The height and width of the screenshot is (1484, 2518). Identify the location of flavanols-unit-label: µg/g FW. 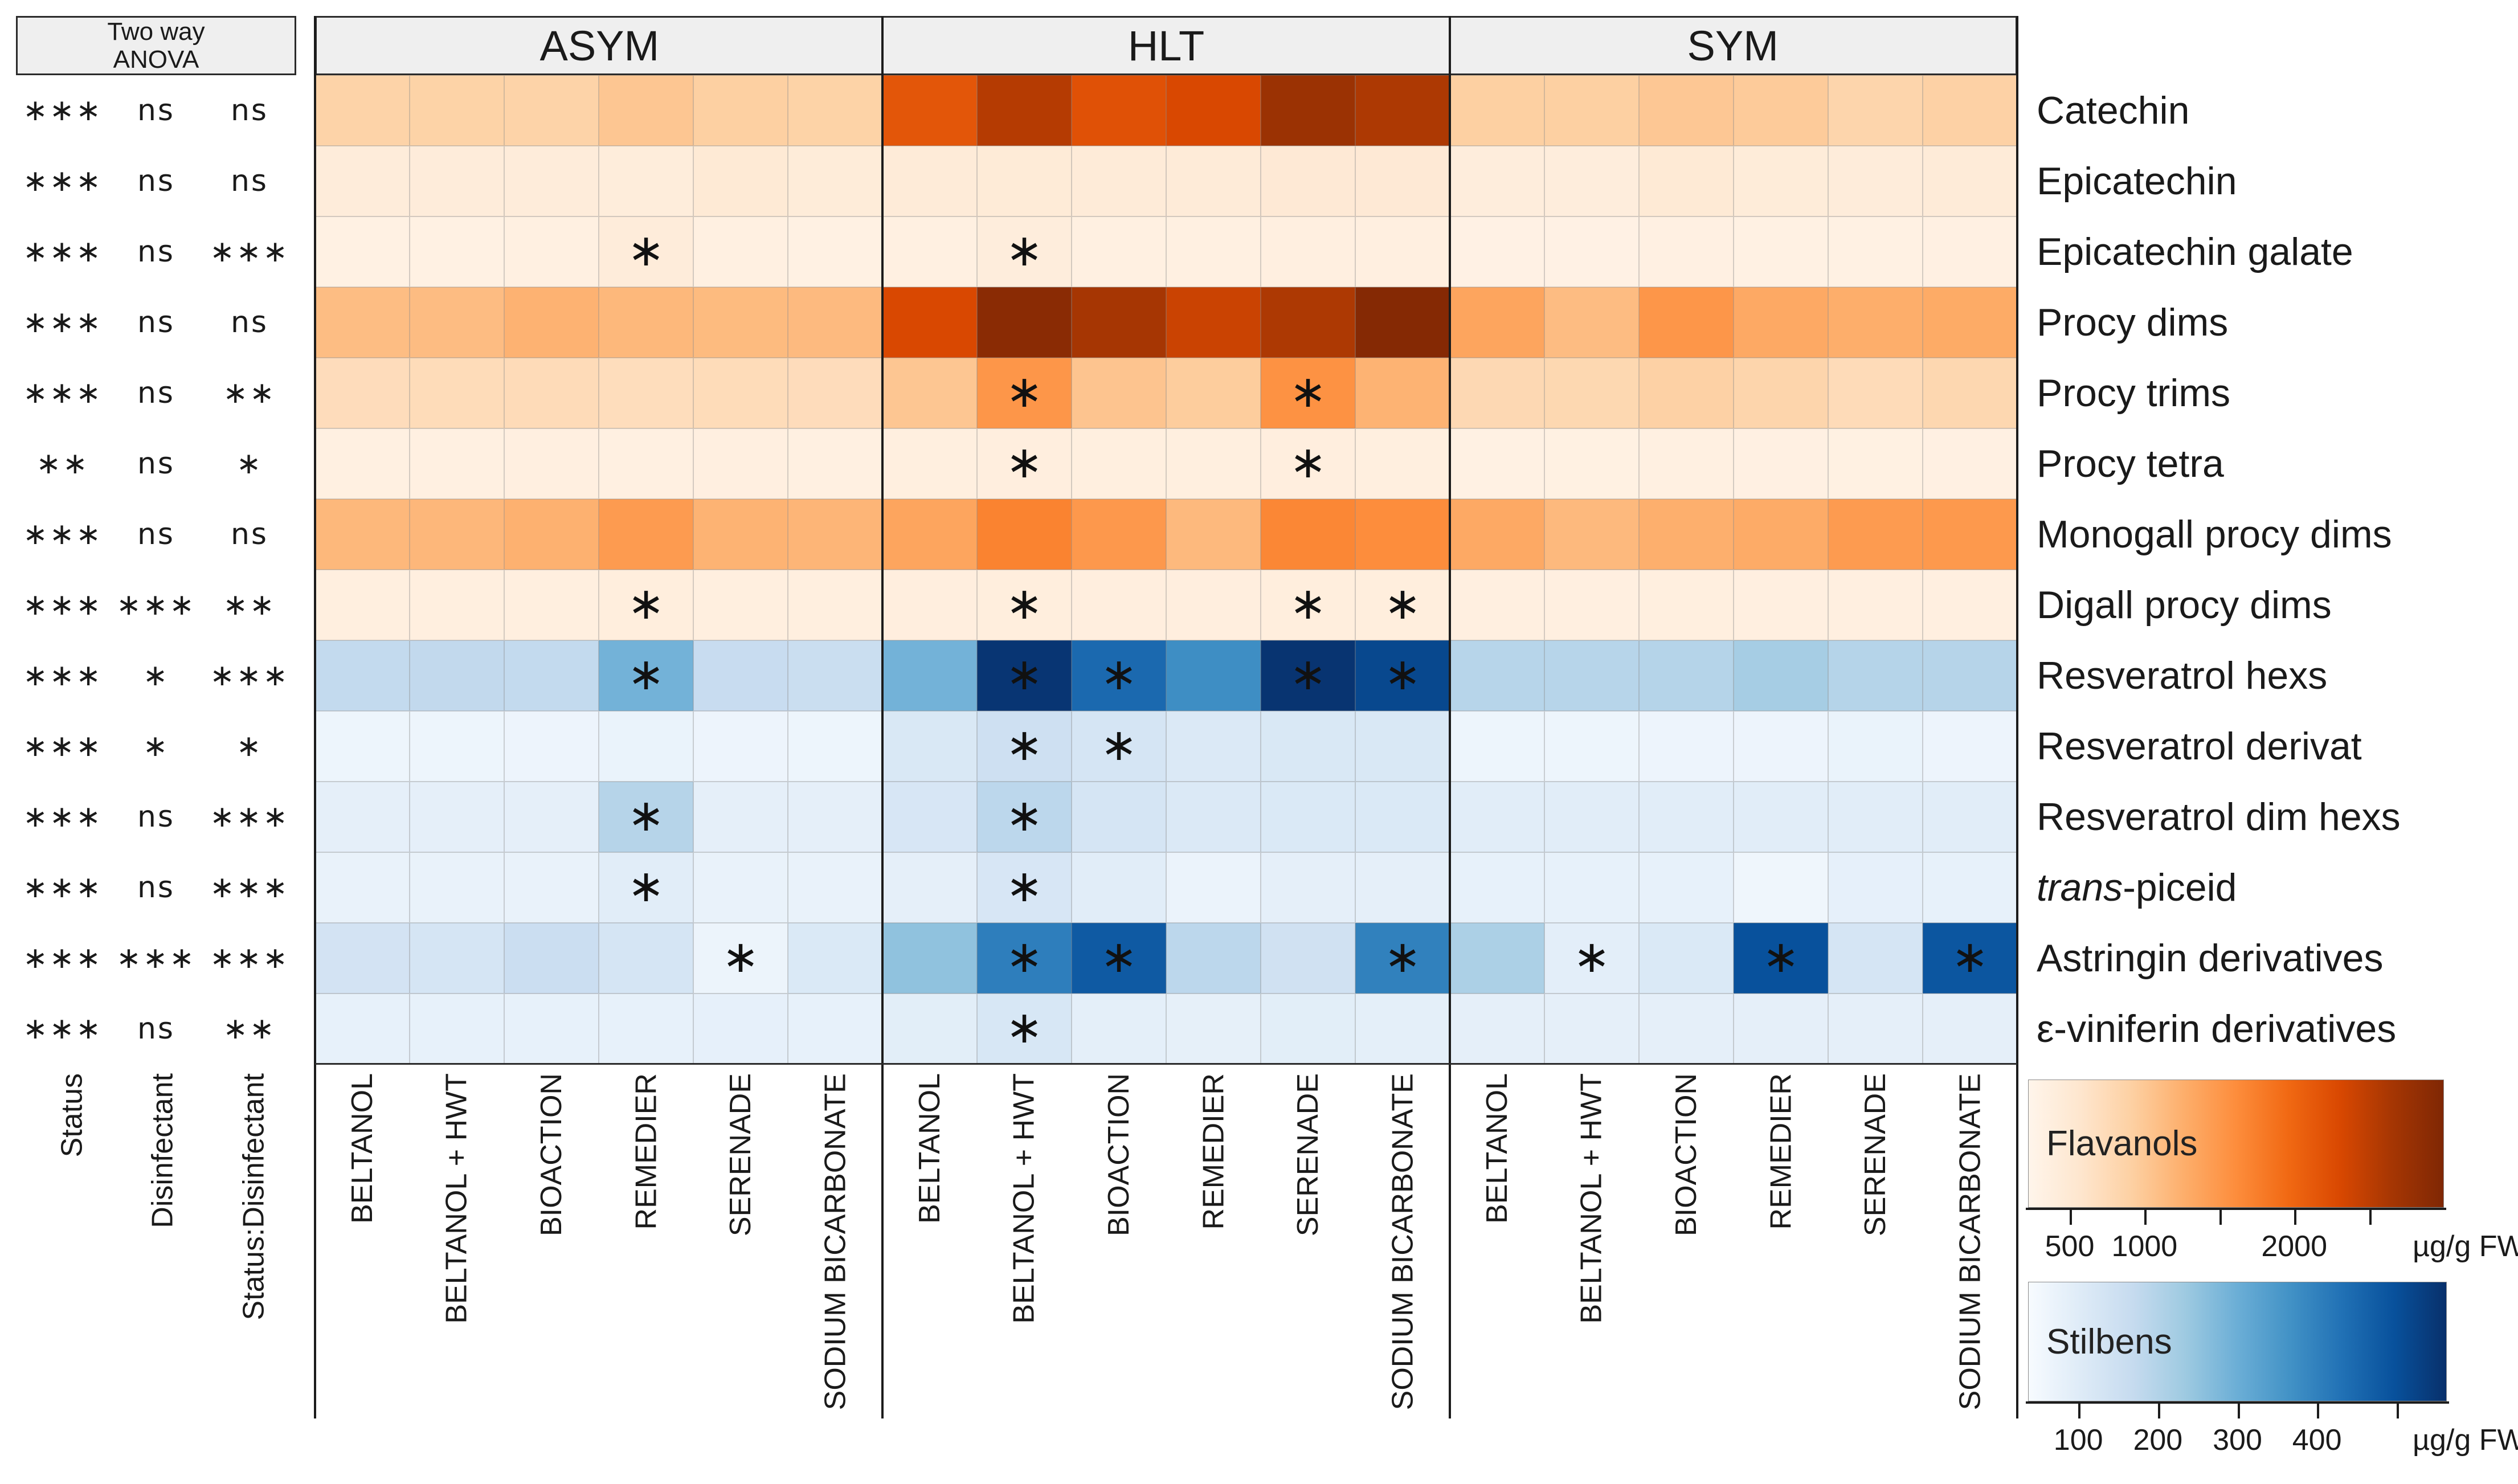
(2465, 1246).